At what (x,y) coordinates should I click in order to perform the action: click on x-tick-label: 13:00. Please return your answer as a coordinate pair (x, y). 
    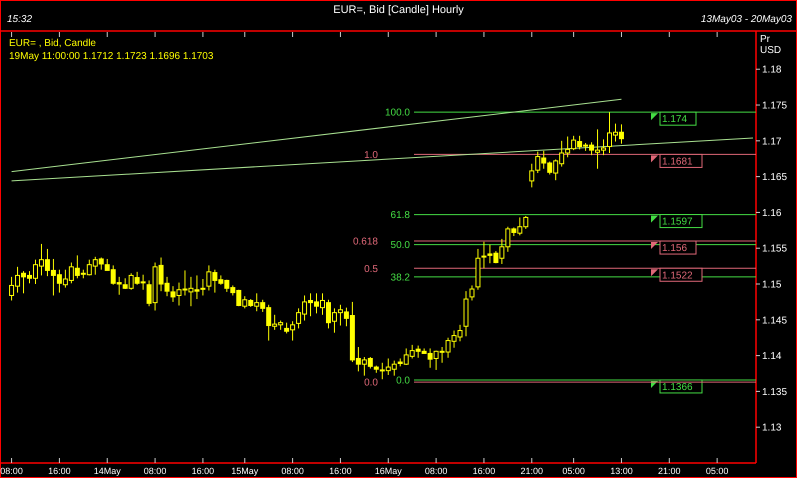
    Looking at the image, I should click on (621, 471).